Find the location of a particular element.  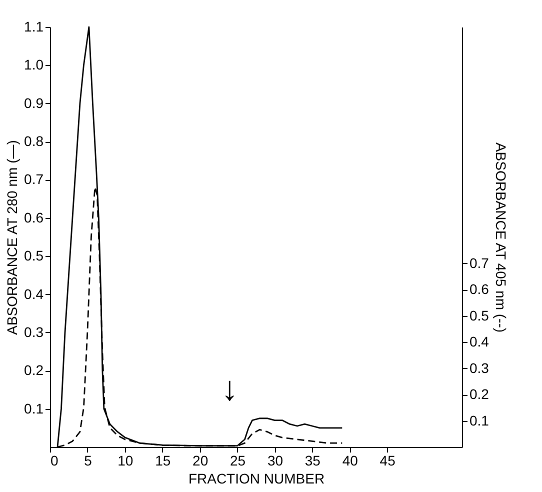

x-tick-label: 10 is located at coordinates (126, 460).